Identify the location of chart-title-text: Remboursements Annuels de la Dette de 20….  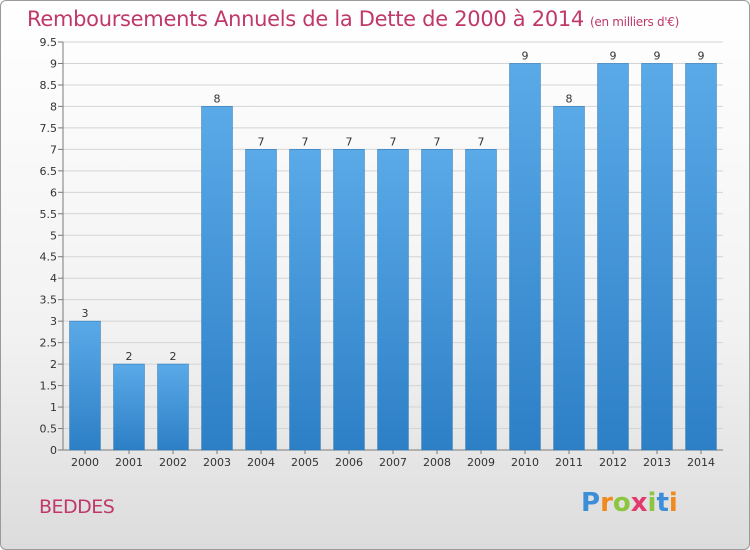
(305, 19).